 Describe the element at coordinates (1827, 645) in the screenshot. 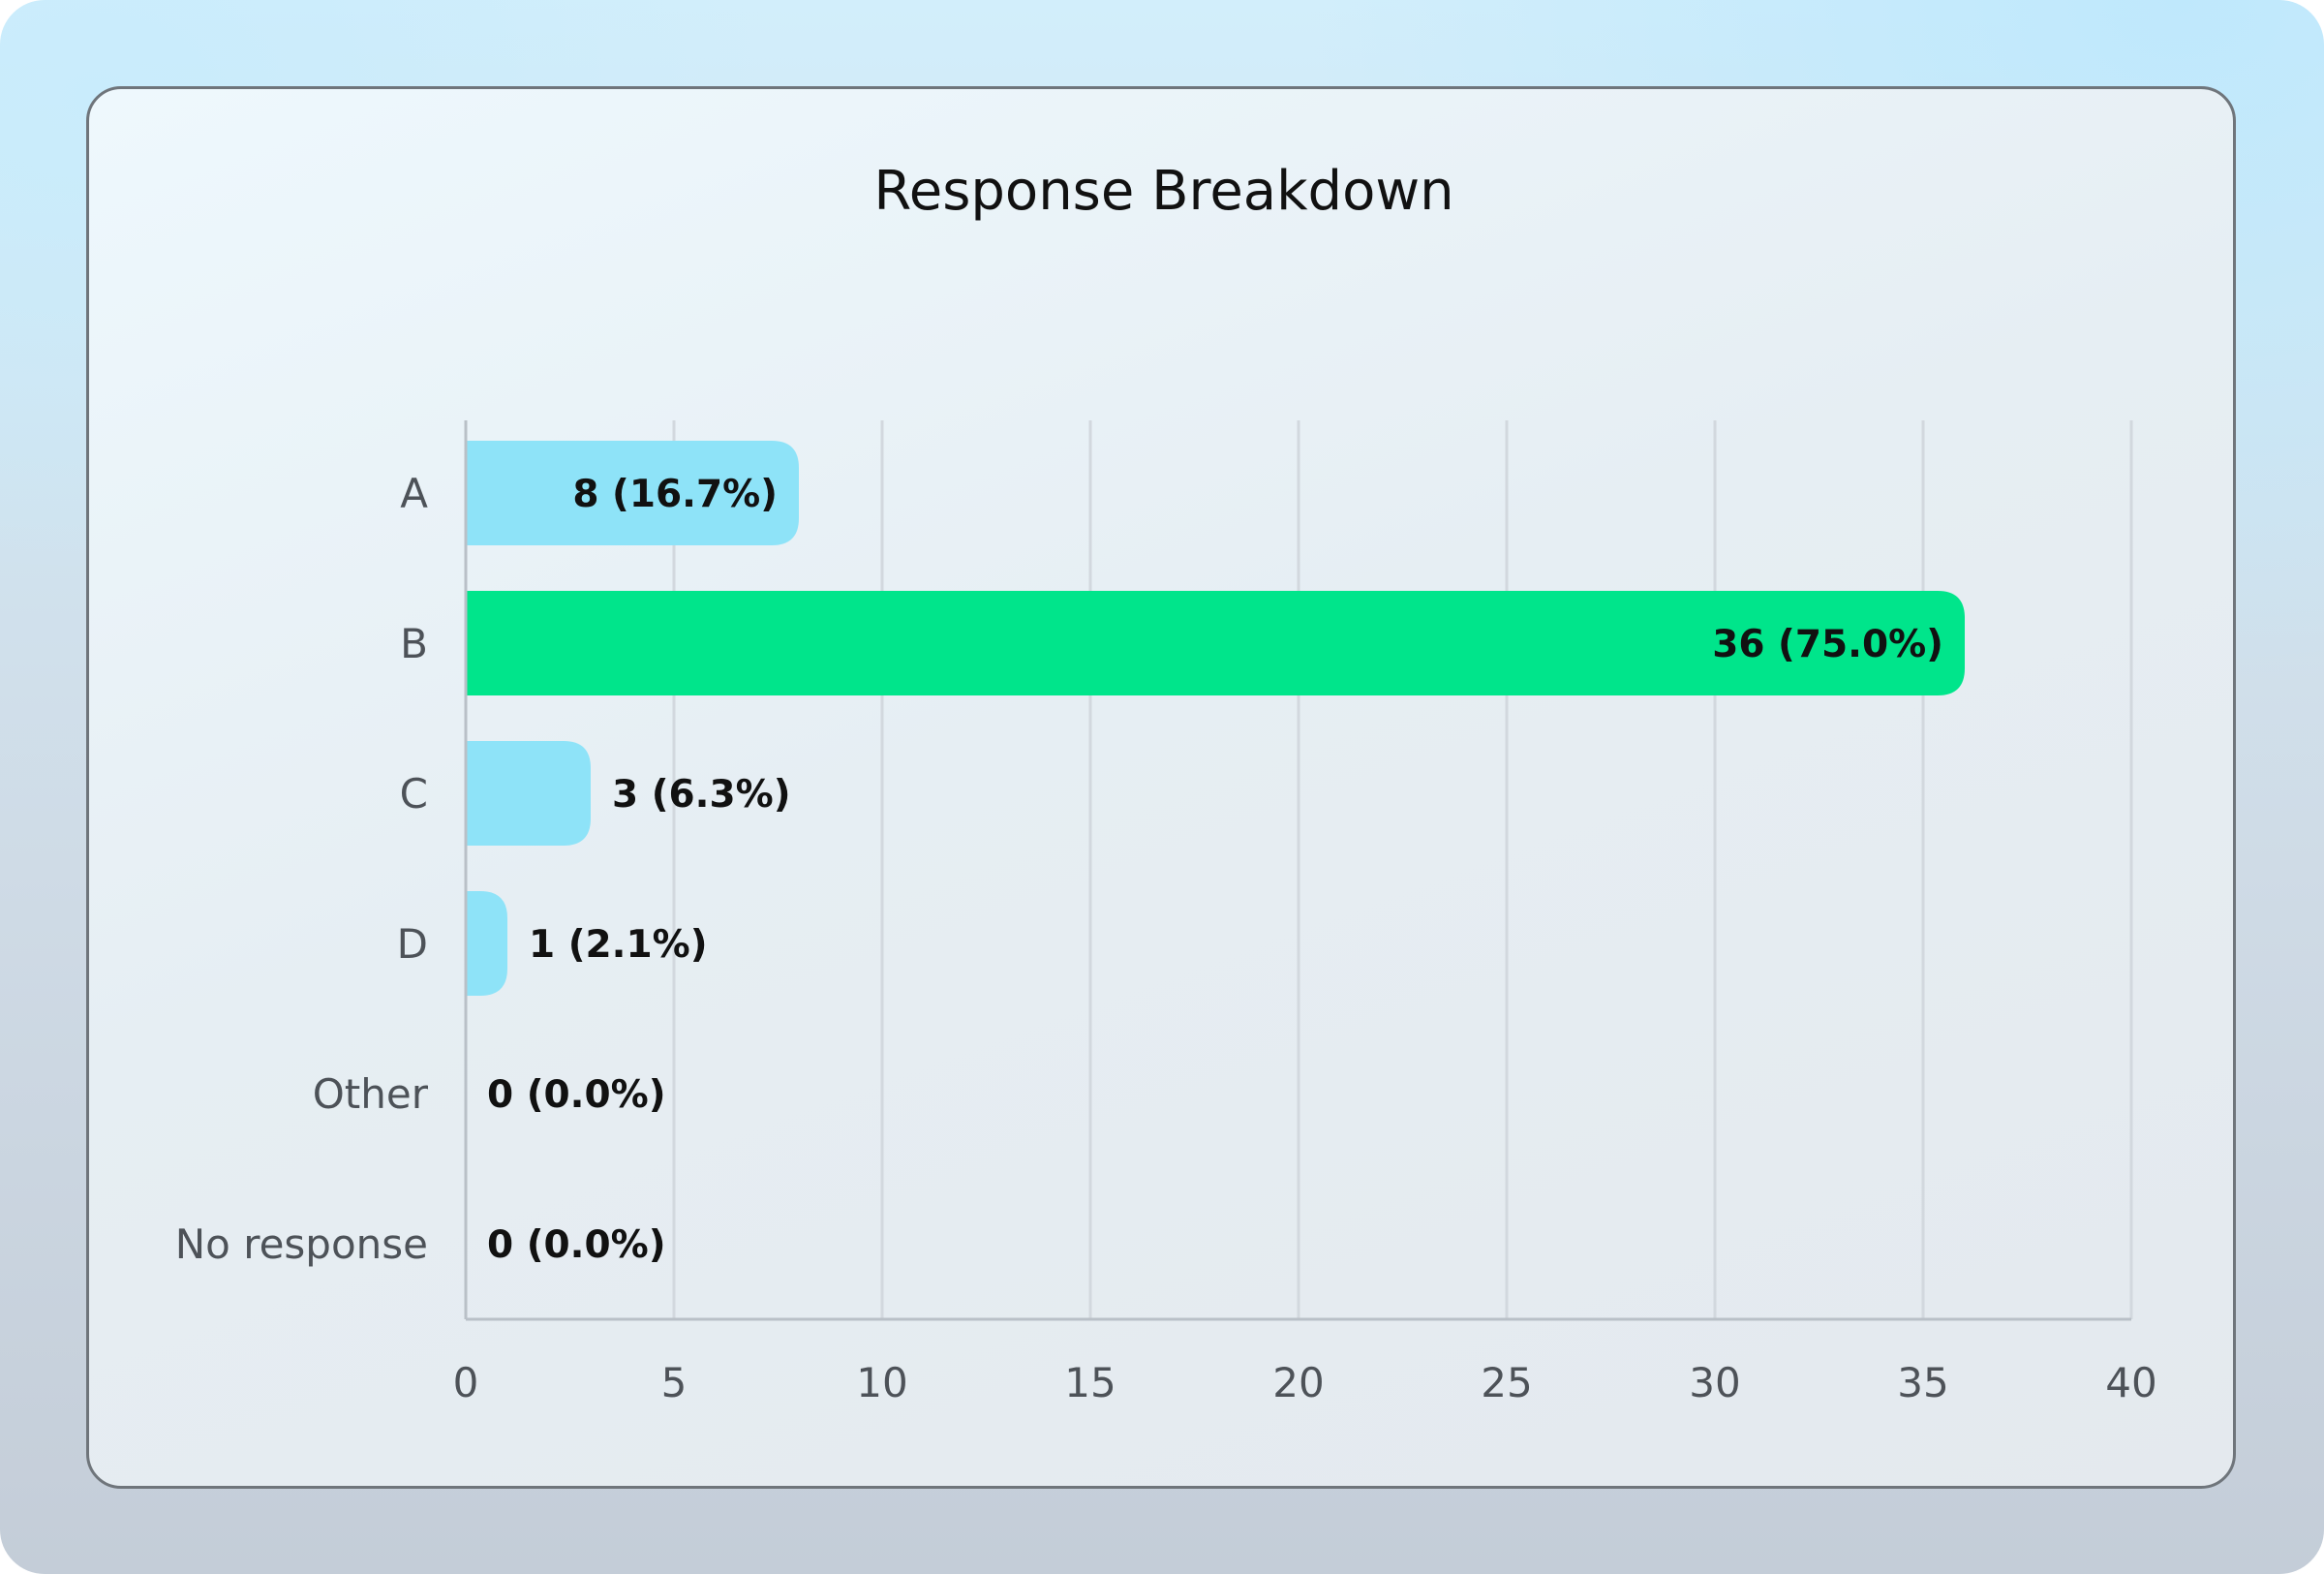

I see `data-label: 36 (75.0%)` at that location.